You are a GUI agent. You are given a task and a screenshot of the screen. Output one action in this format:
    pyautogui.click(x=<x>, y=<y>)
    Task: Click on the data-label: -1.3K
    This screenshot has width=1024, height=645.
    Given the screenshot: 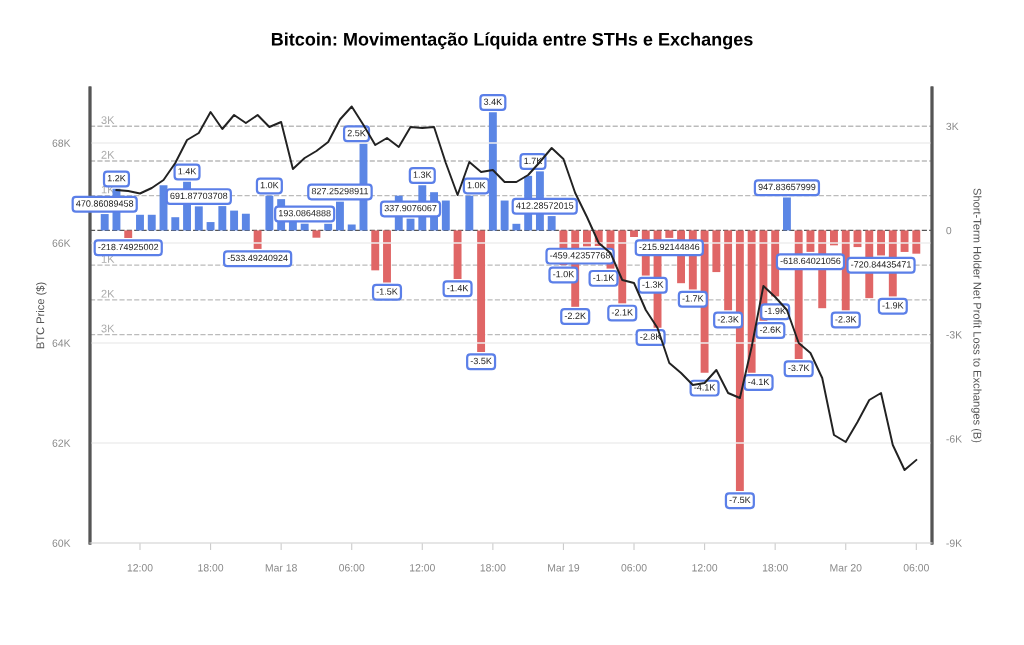 What is the action you would take?
    pyautogui.click(x=653, y=284)
    